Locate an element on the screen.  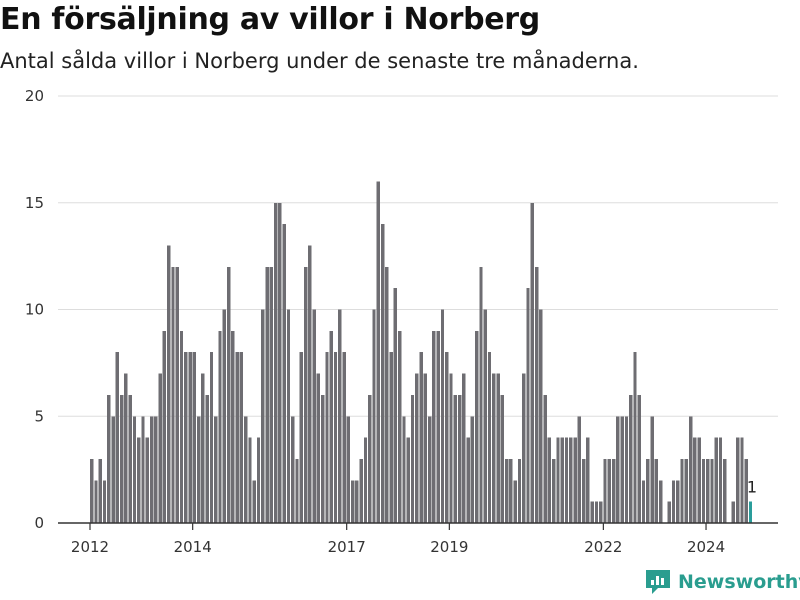
x-tick-label: 2012 is located at coordinates (90, 547).